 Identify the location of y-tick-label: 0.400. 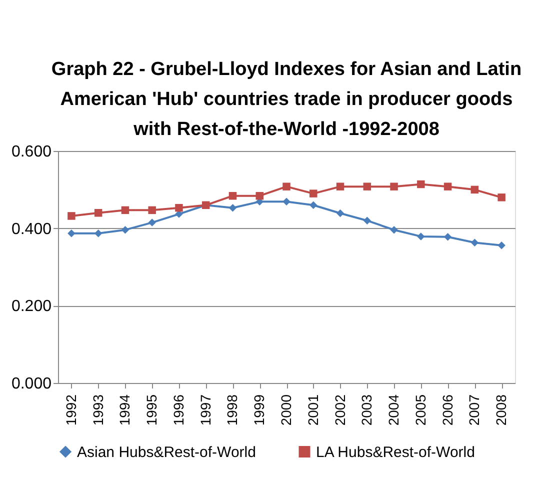
(31, 229).